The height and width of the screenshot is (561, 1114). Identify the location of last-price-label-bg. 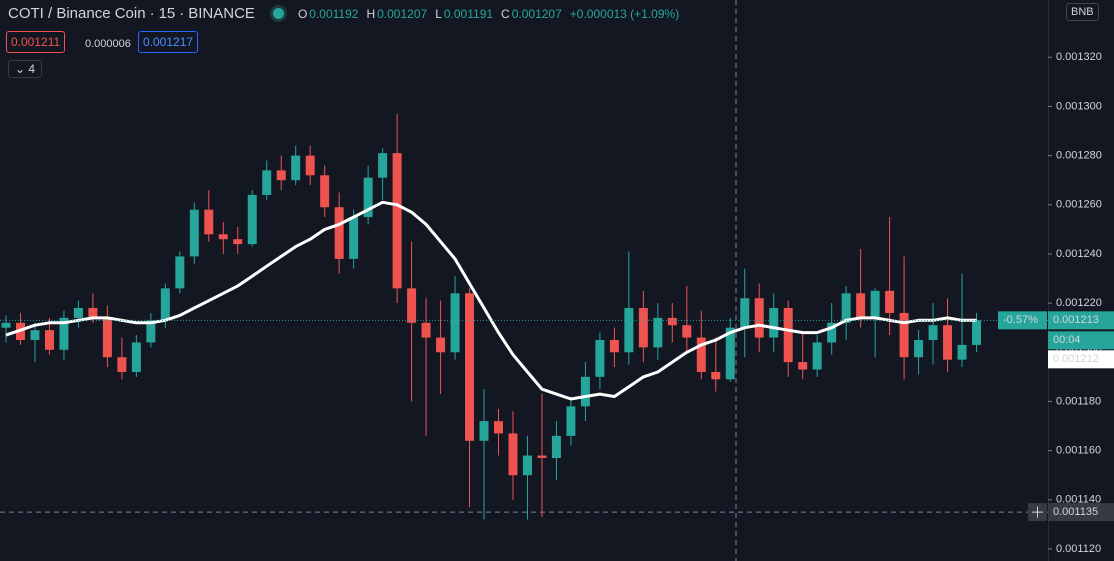
(1081, 320).